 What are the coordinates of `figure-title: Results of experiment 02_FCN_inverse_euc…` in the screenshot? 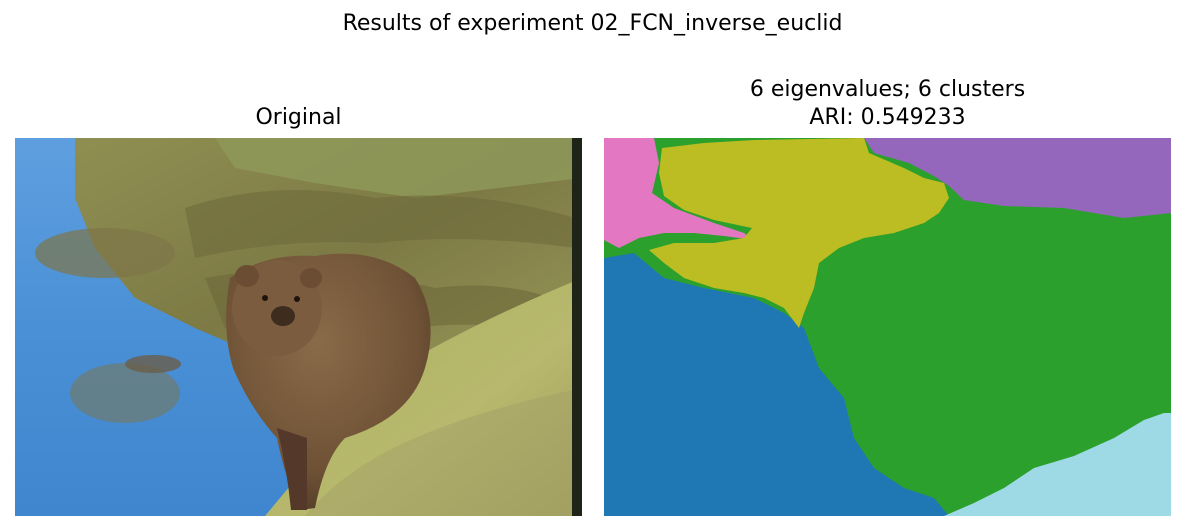 It's located at (592, 23).